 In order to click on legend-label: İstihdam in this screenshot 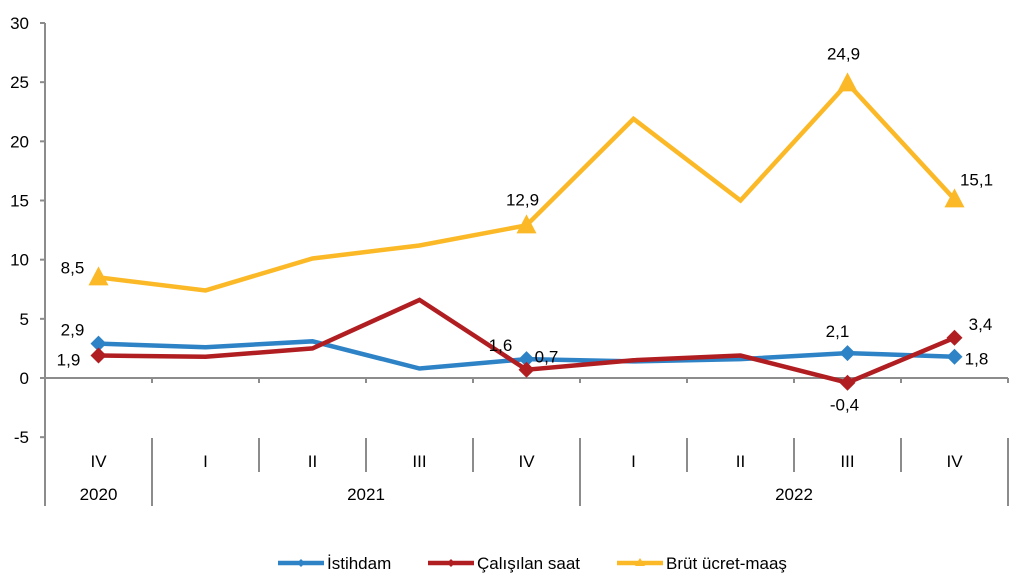, I will do `click(359, 563)`.